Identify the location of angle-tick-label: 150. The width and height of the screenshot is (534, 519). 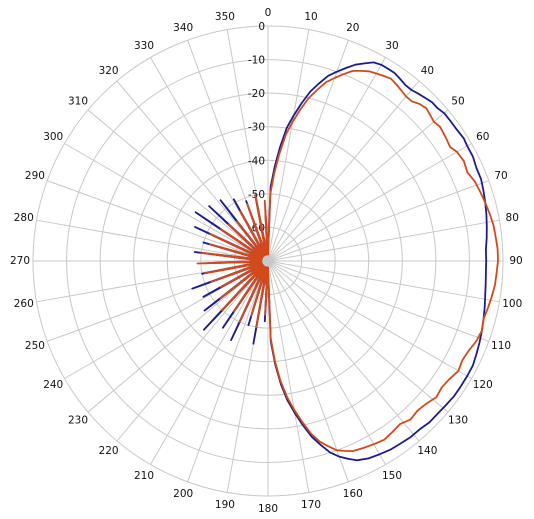
(392, 476).